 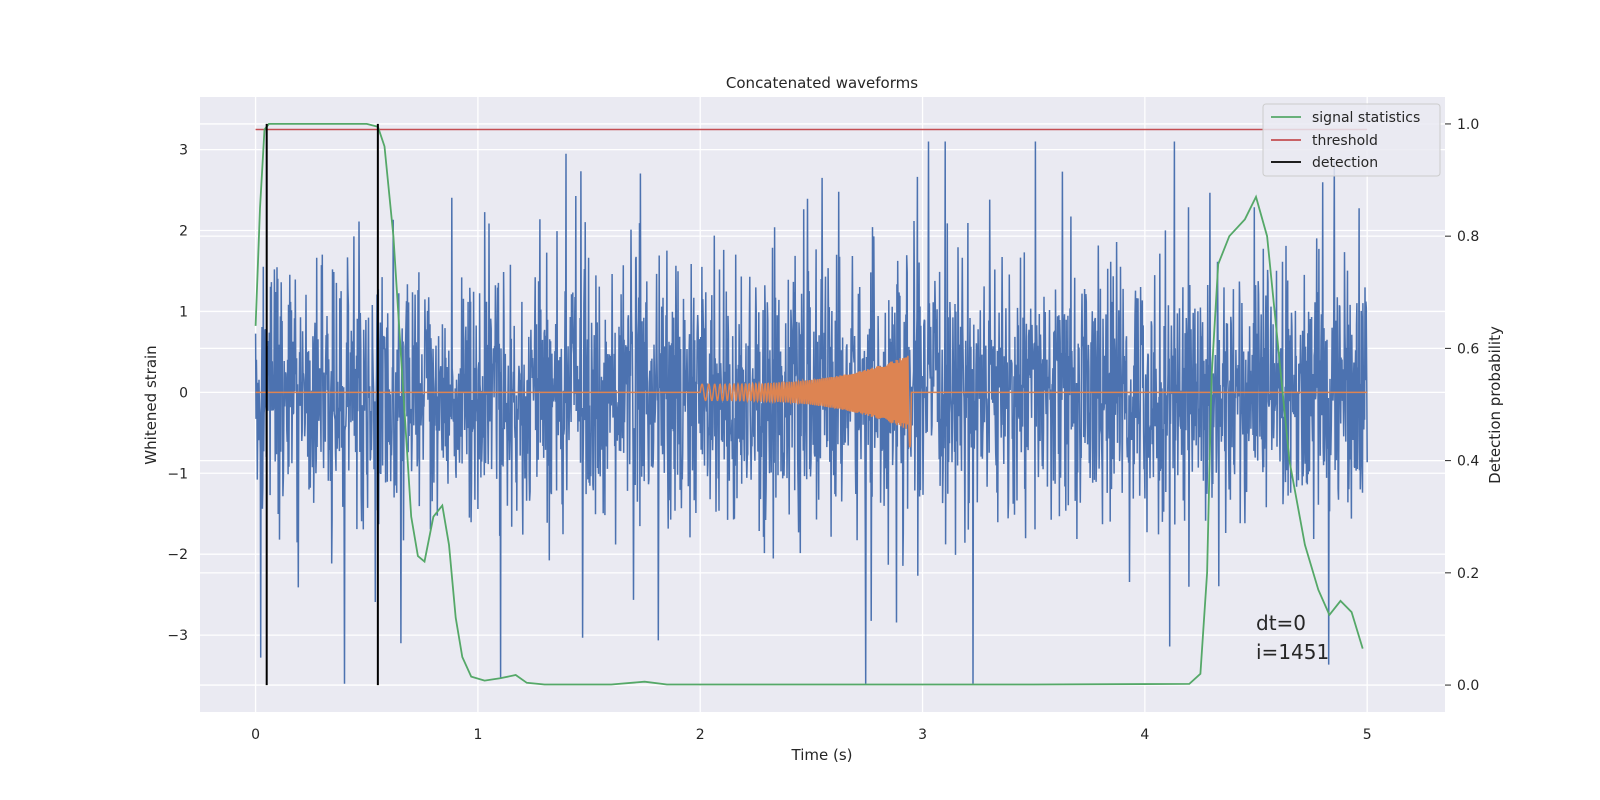 What do you see at coordinates (183, 232) in the screenshot?
I see `y-tick-label: 2` at bounding box center [183, 232].